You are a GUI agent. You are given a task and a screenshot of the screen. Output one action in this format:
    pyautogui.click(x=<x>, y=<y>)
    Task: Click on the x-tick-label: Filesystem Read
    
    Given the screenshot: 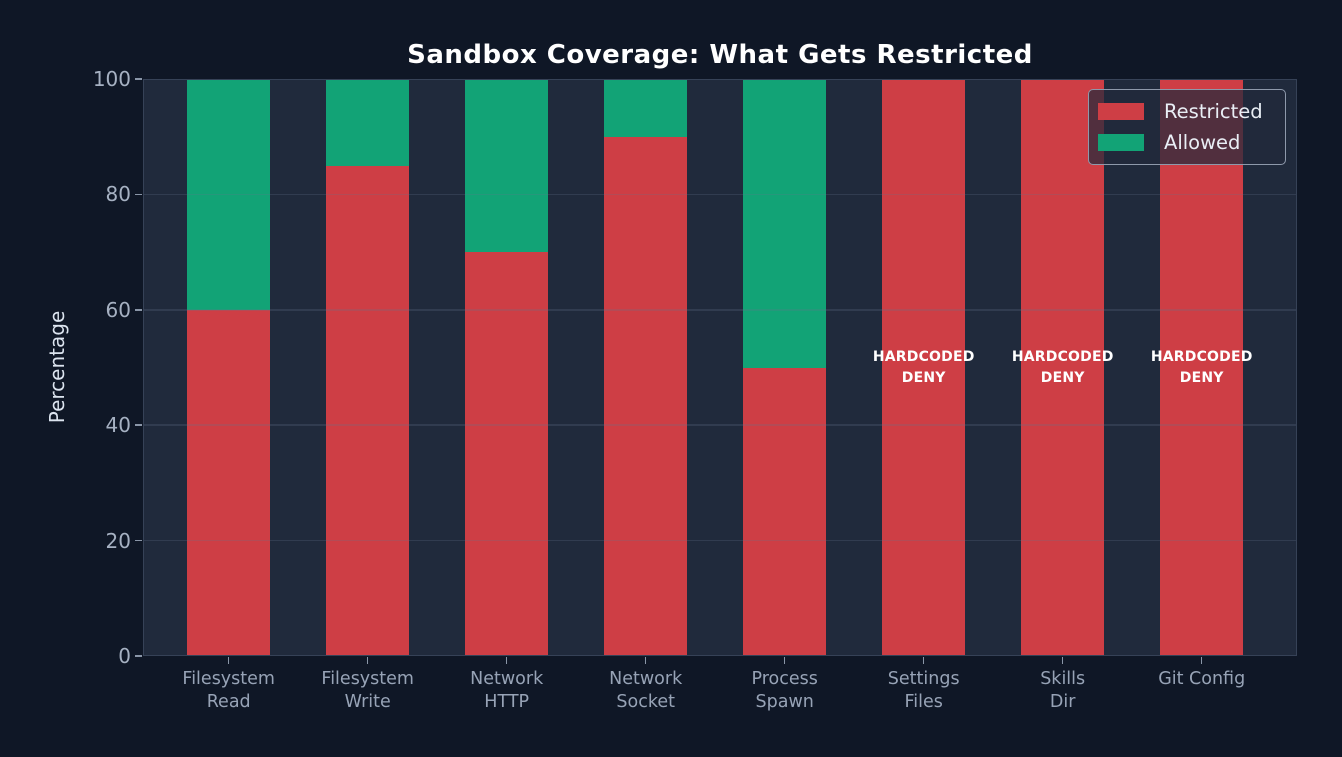 What is the action you would take?
    pyautogui.click(x=228, y=690)
    